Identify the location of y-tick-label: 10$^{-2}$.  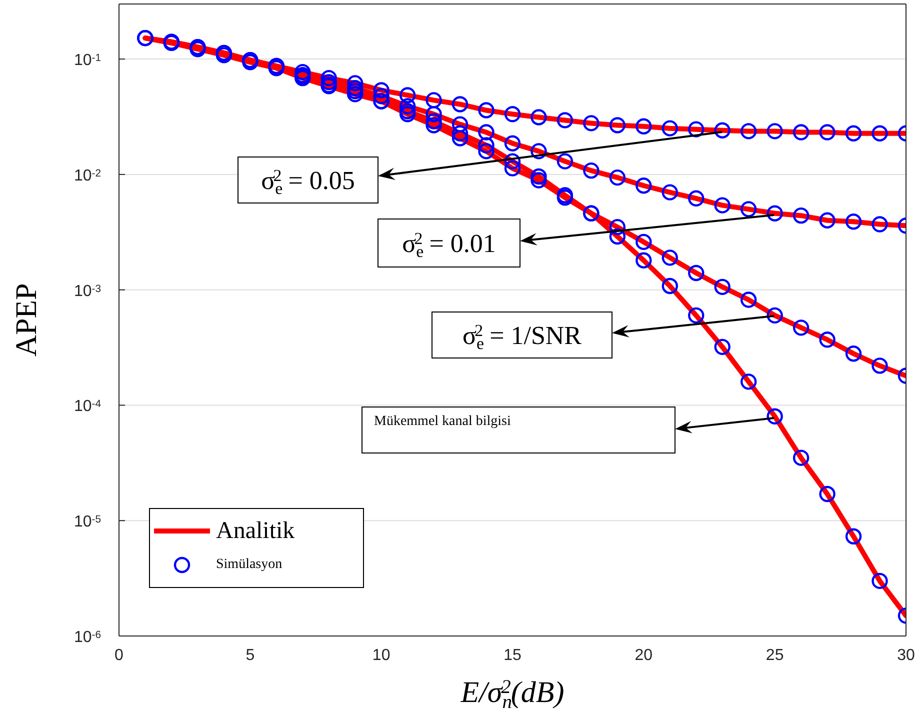
(88, 175).